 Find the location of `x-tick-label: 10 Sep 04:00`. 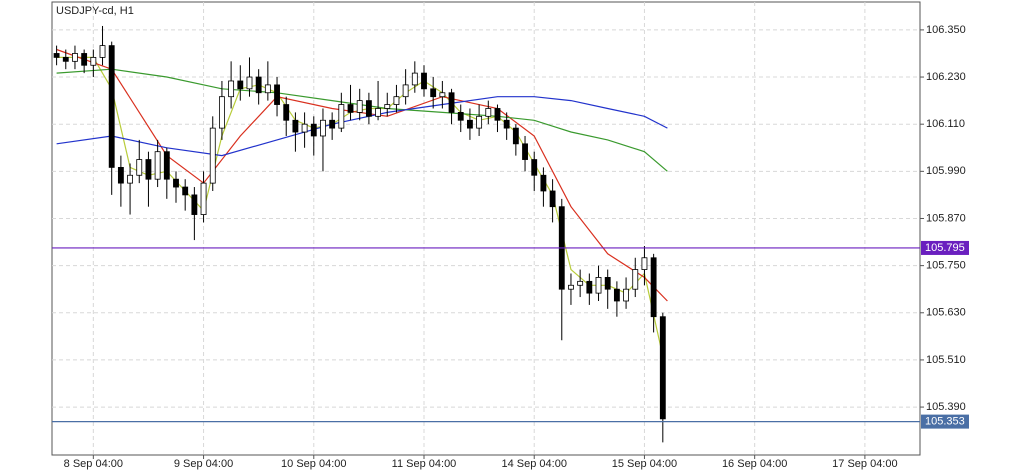

x-tick-label: 10 Sep 04:00 is located at coordinates (313, 464).